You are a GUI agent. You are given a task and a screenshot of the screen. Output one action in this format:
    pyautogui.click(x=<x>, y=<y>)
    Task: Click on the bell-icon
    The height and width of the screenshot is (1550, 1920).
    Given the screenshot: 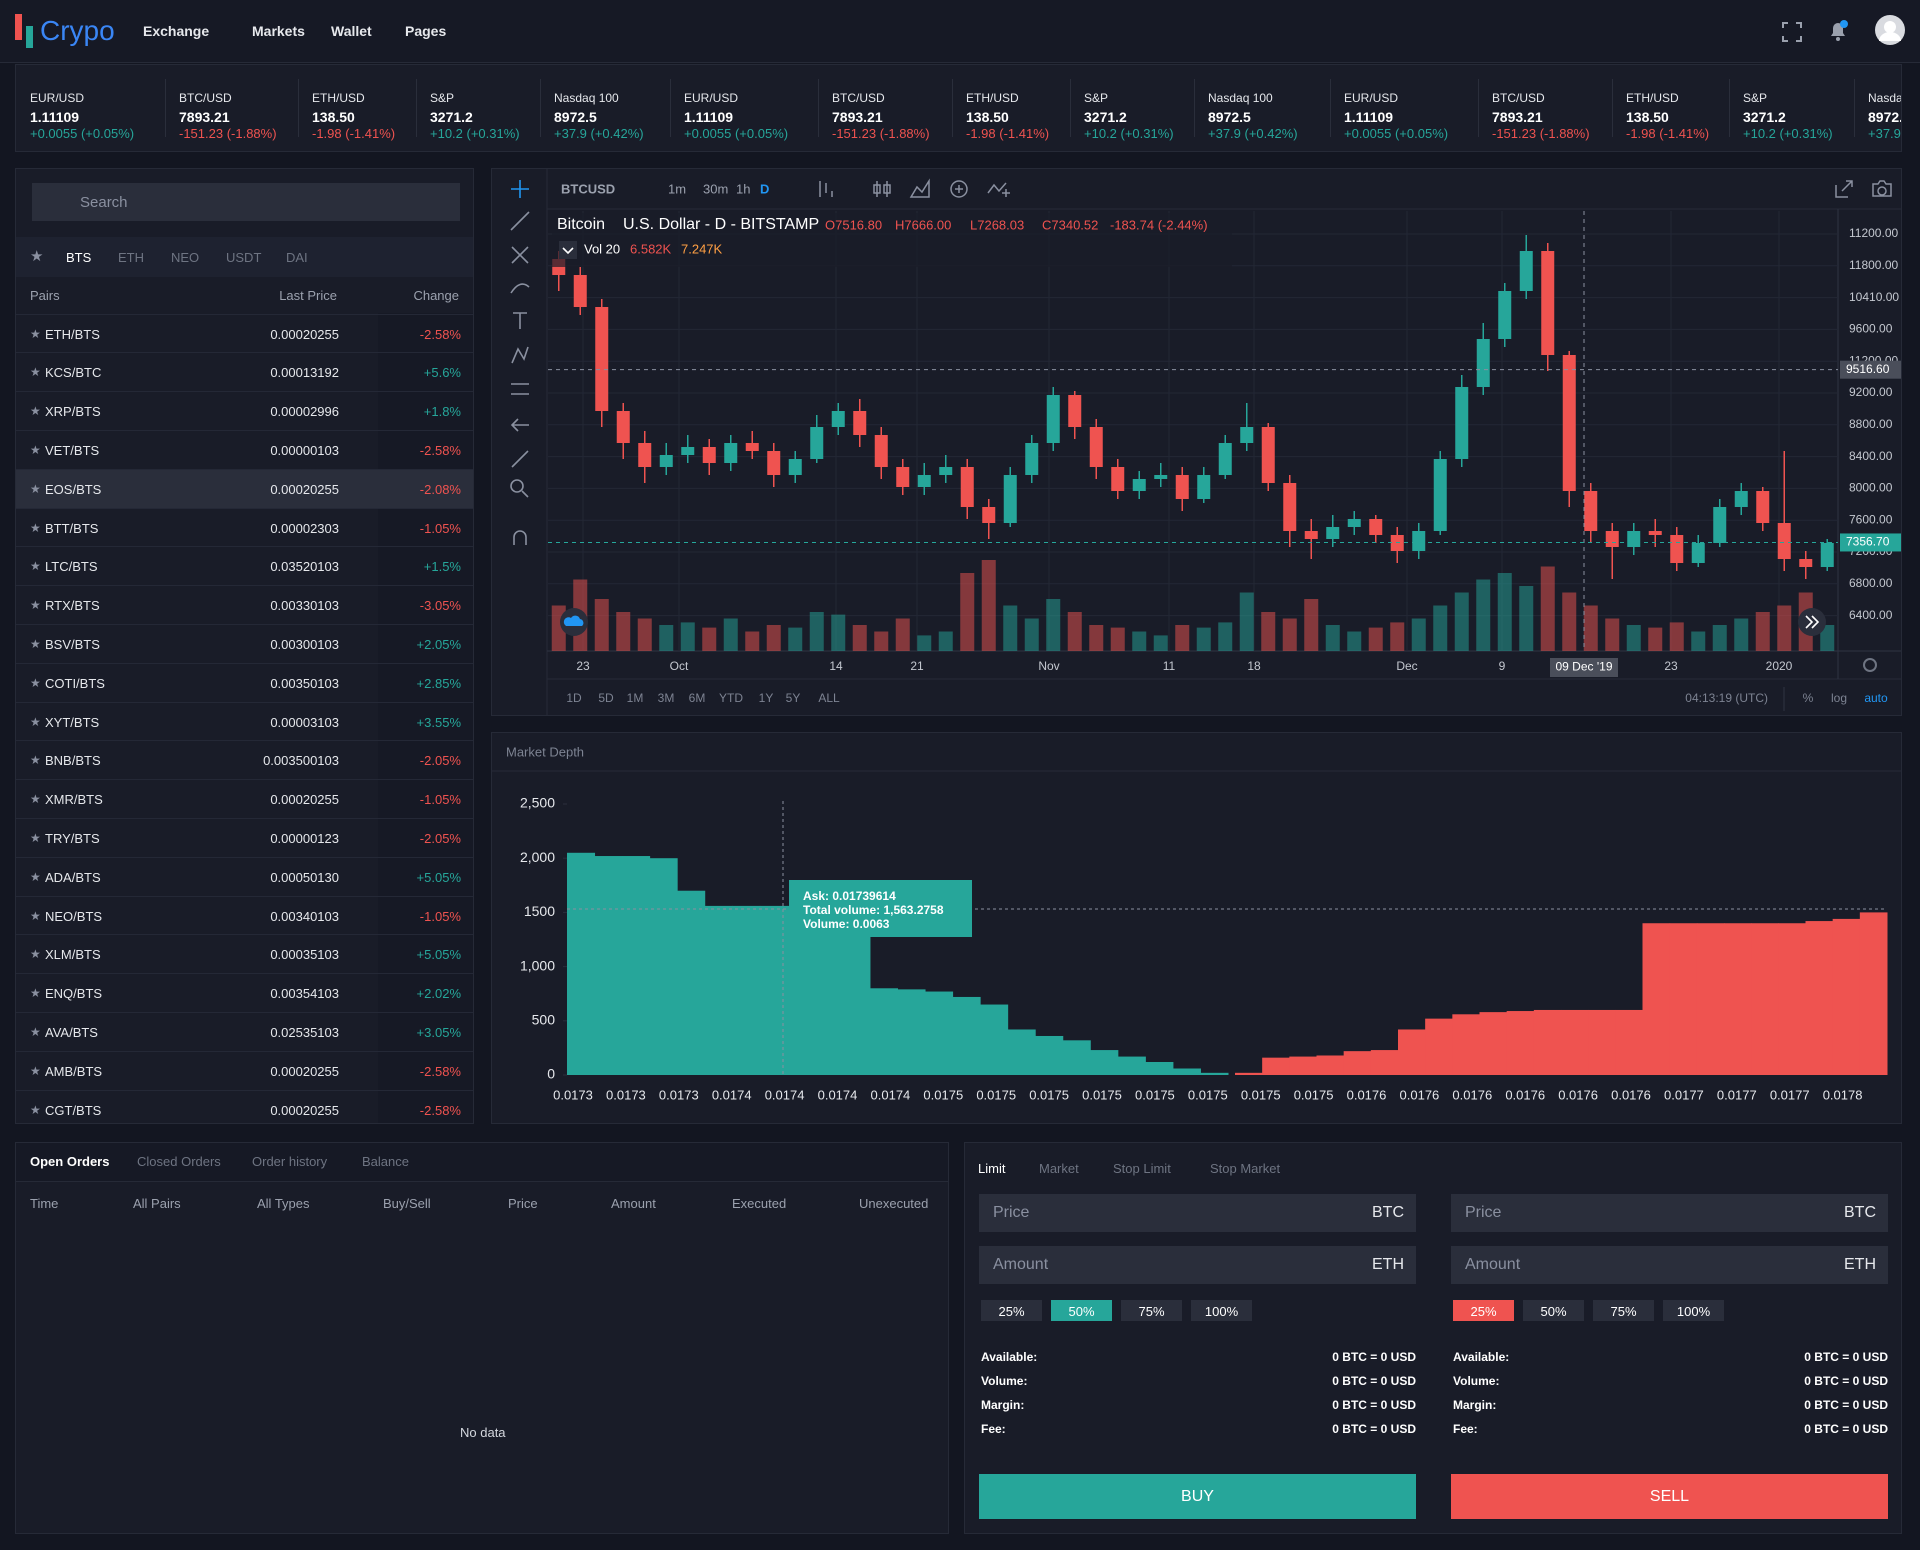 What is the action you would take?
    pyautogui.click(x=1838, y=31)
    